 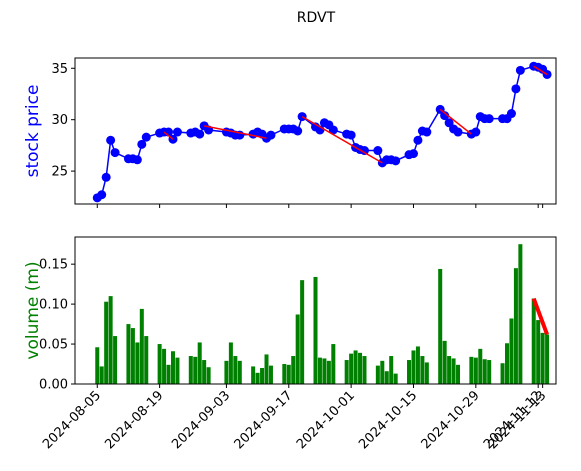 What do you see at coordinates (316, 18) in the screenshot?
I see `chart-title: RDVT` at bounding box center [316, 18].